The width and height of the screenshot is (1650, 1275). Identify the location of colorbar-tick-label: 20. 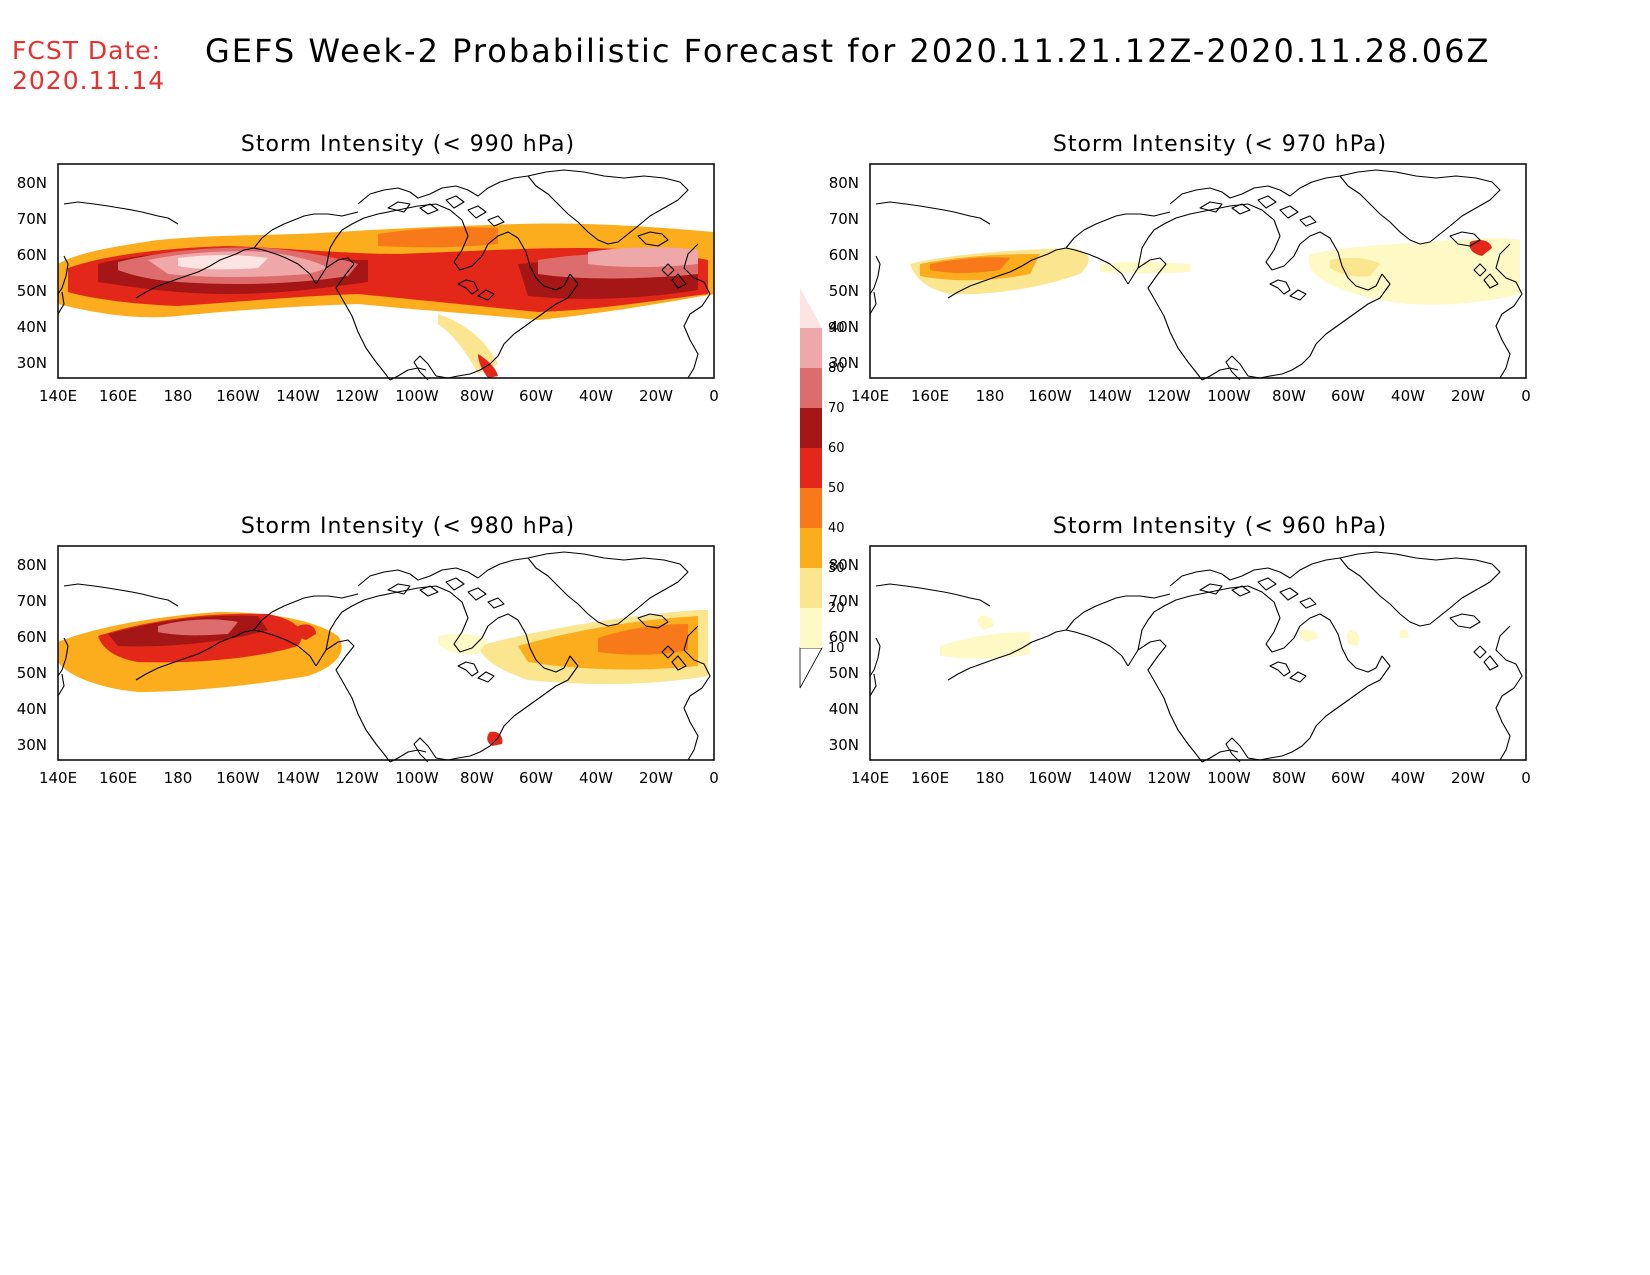
(836, 608).